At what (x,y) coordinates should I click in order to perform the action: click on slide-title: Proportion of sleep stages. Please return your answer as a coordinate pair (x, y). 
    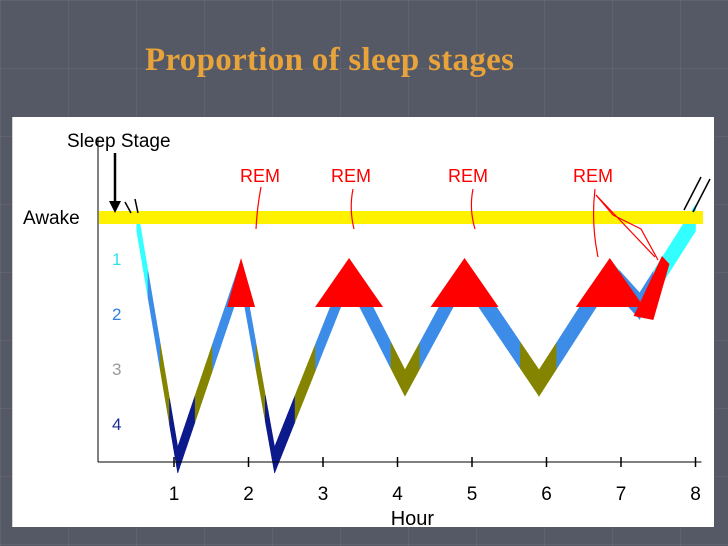
    Looking at the image, I should click on (330, 60).